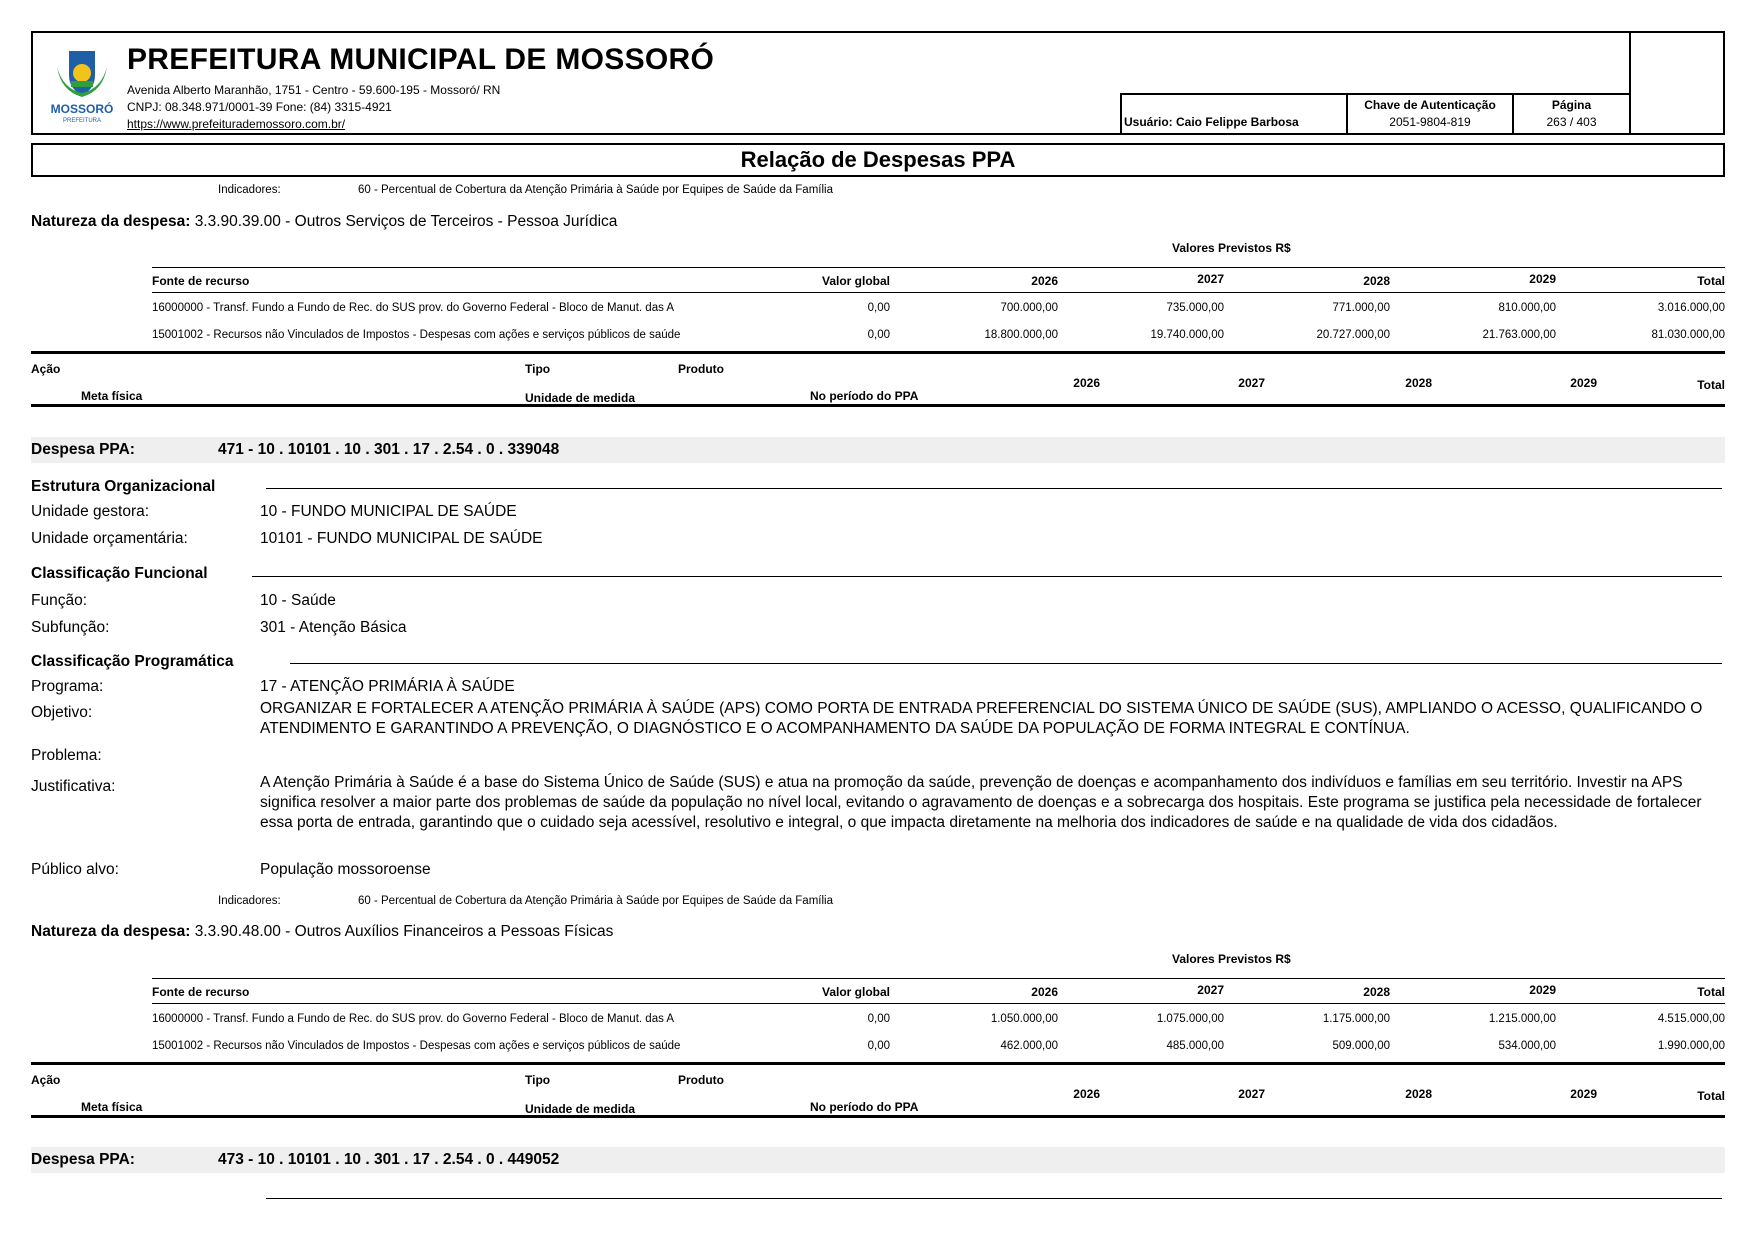 This screenshot has height=1240, width=1755. I want to click on value-cell-y2026: 18.800.000,00, so click(1021, 335).